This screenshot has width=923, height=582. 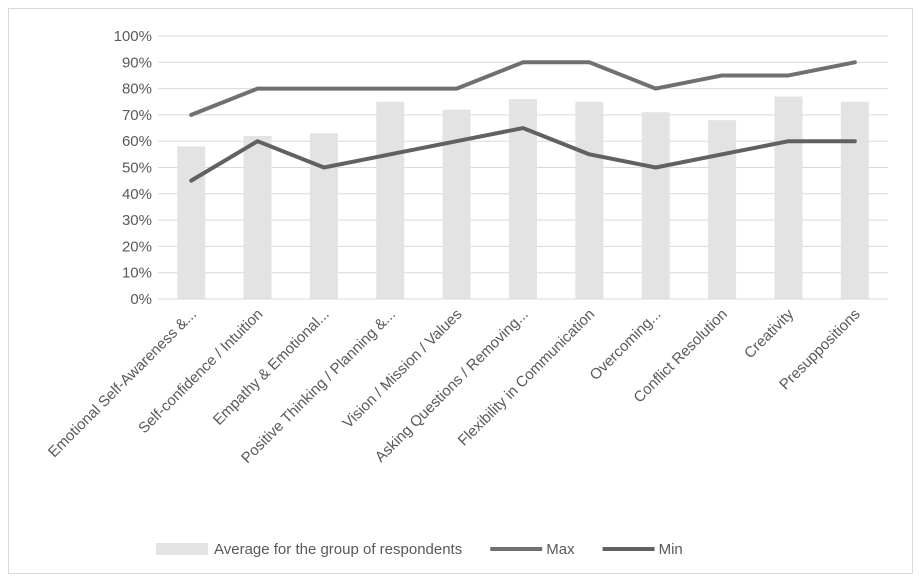 I want to click on legend-label: Max, so click(x=560, y=549).